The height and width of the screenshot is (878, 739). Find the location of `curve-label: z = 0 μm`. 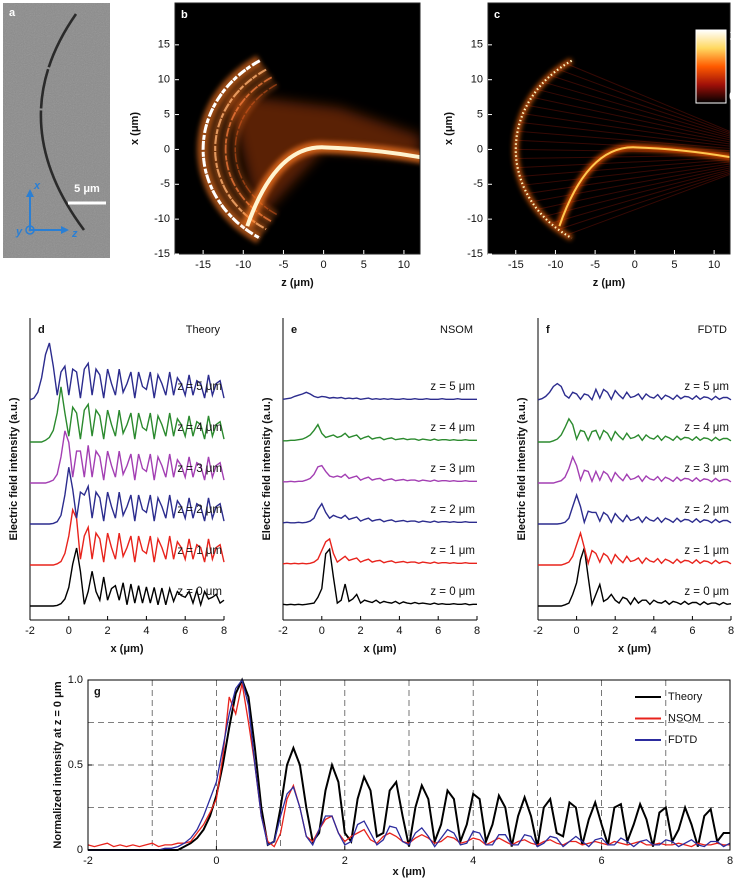

curve-label: z = 0 μm is located at coordinates (452, 592).